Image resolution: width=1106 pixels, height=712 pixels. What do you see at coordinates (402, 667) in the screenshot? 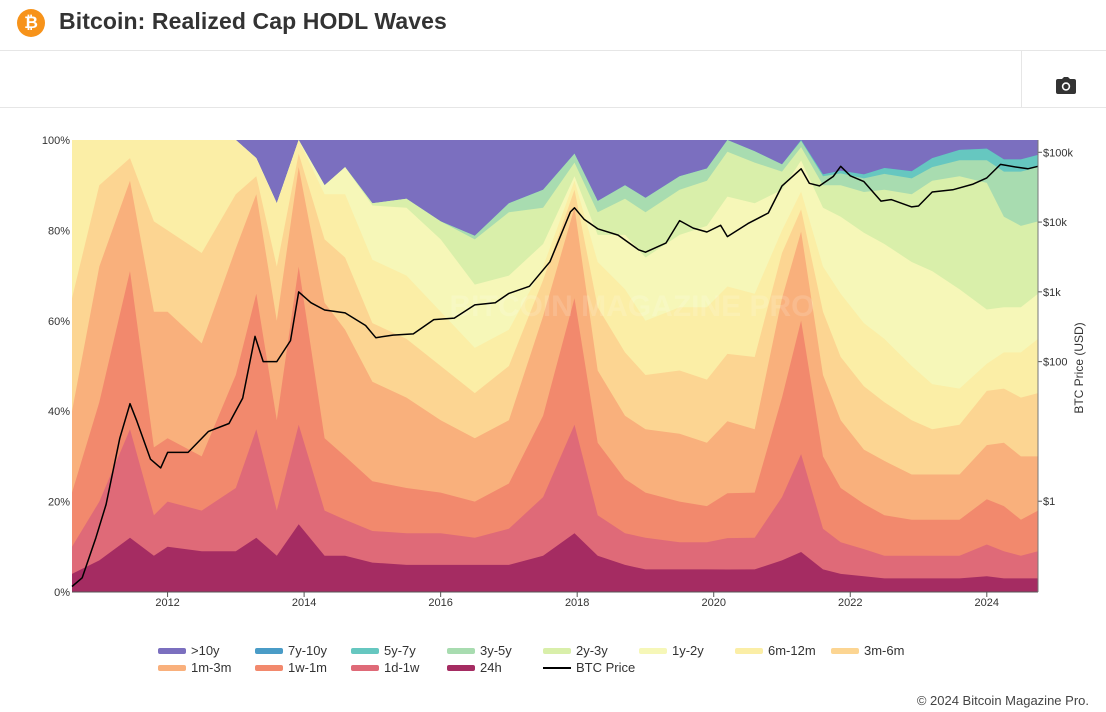
I see `legend-label: 1d-1w` at bounding box center [402, 667].